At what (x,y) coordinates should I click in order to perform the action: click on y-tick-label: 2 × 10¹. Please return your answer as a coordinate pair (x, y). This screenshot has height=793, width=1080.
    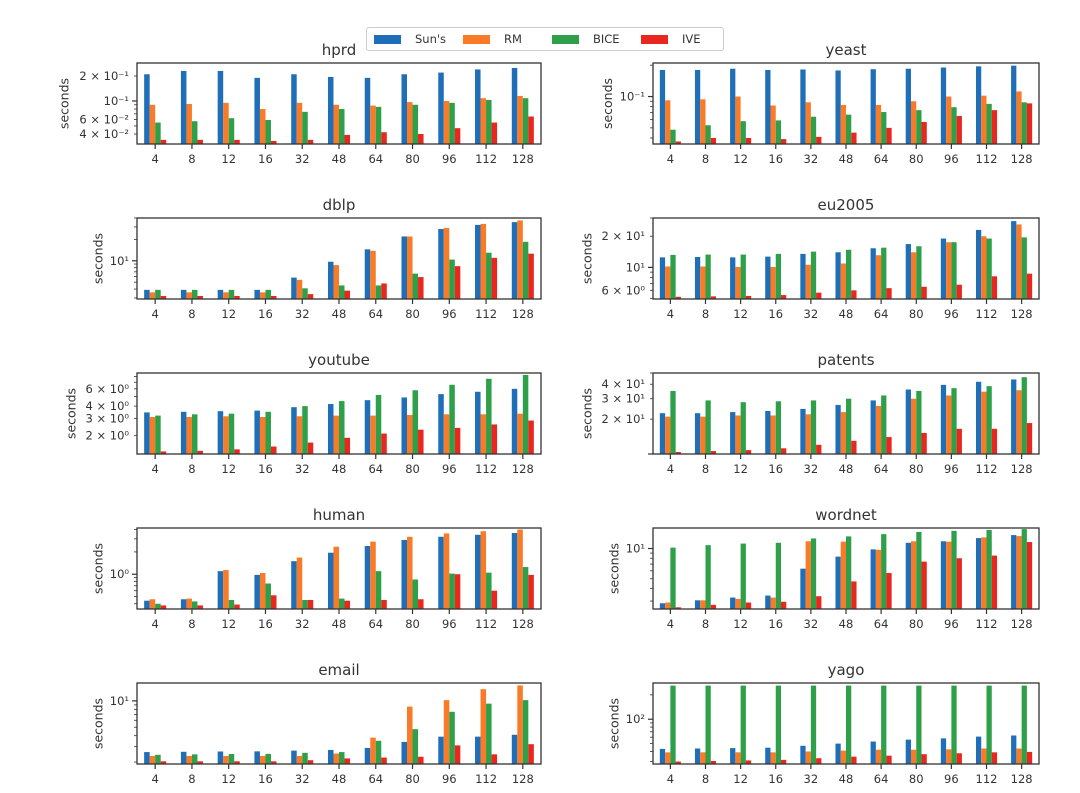
    Looking at the image, I should click on (623, 236).